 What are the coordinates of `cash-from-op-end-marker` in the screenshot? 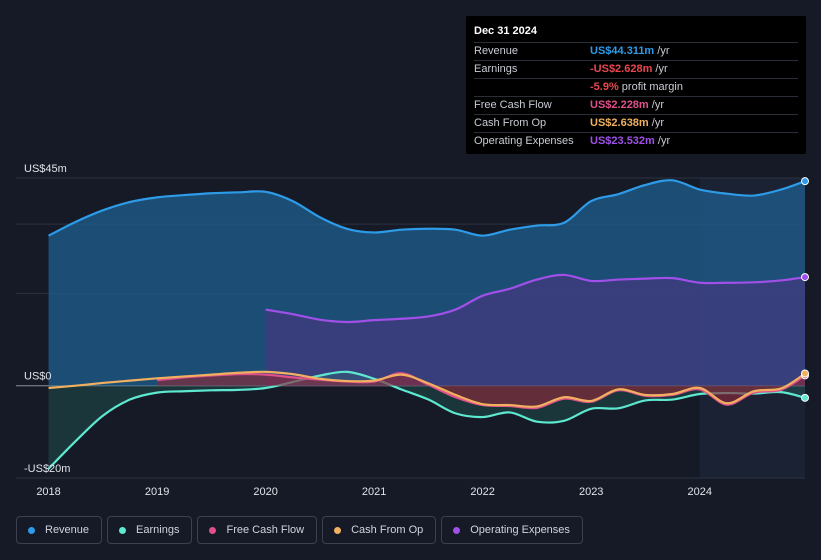 It's located at (805, 373).